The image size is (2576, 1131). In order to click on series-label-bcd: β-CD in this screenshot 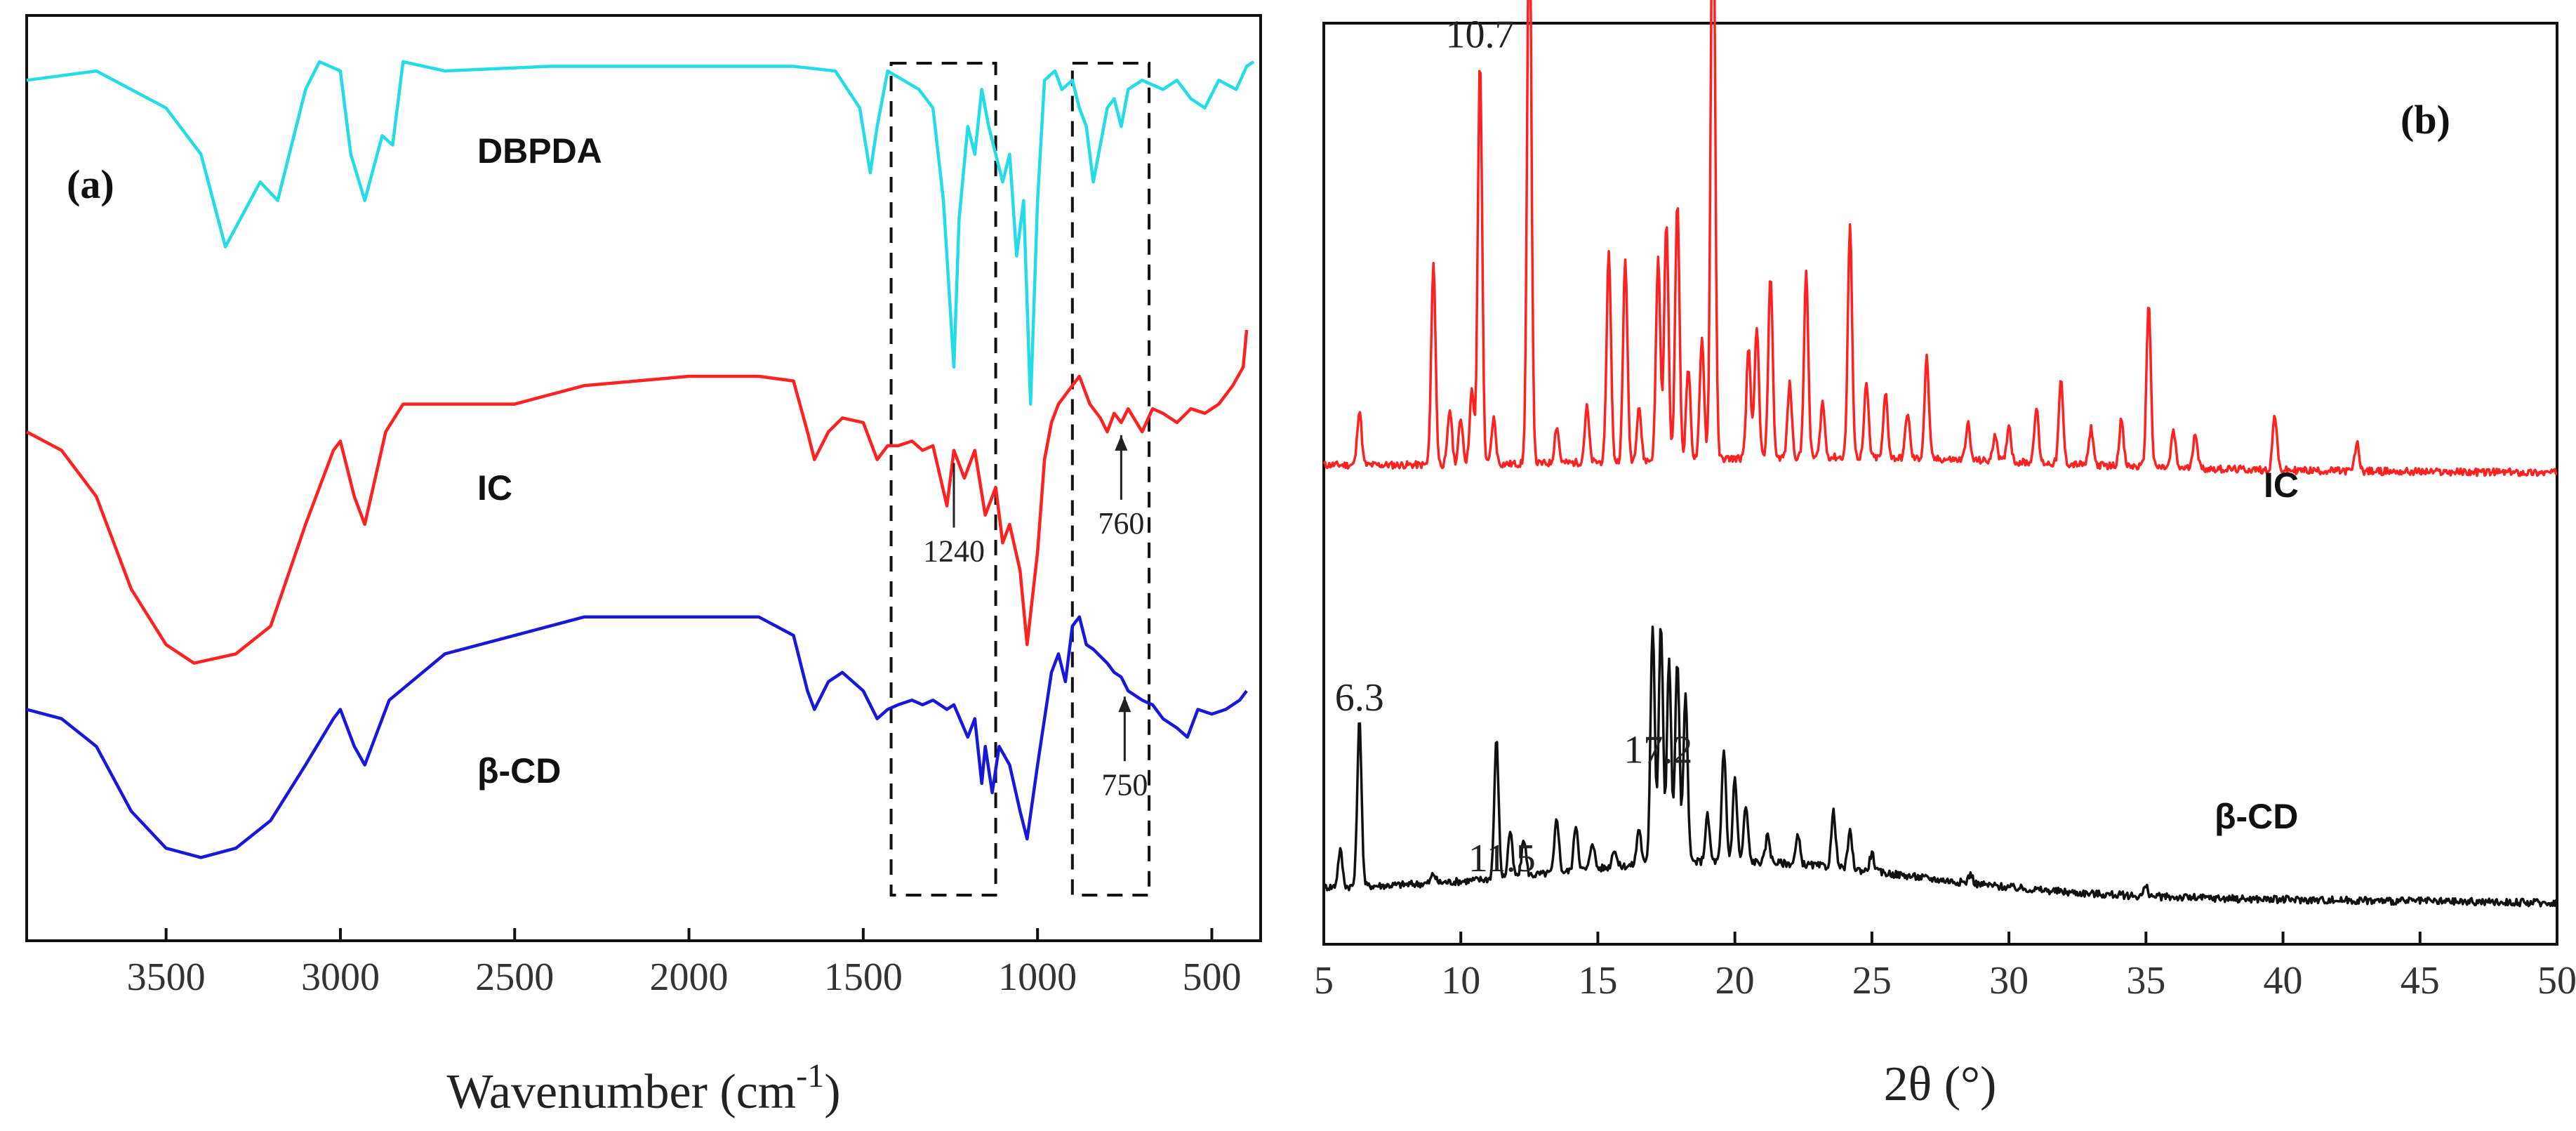, I will do `click(519, 771)`.